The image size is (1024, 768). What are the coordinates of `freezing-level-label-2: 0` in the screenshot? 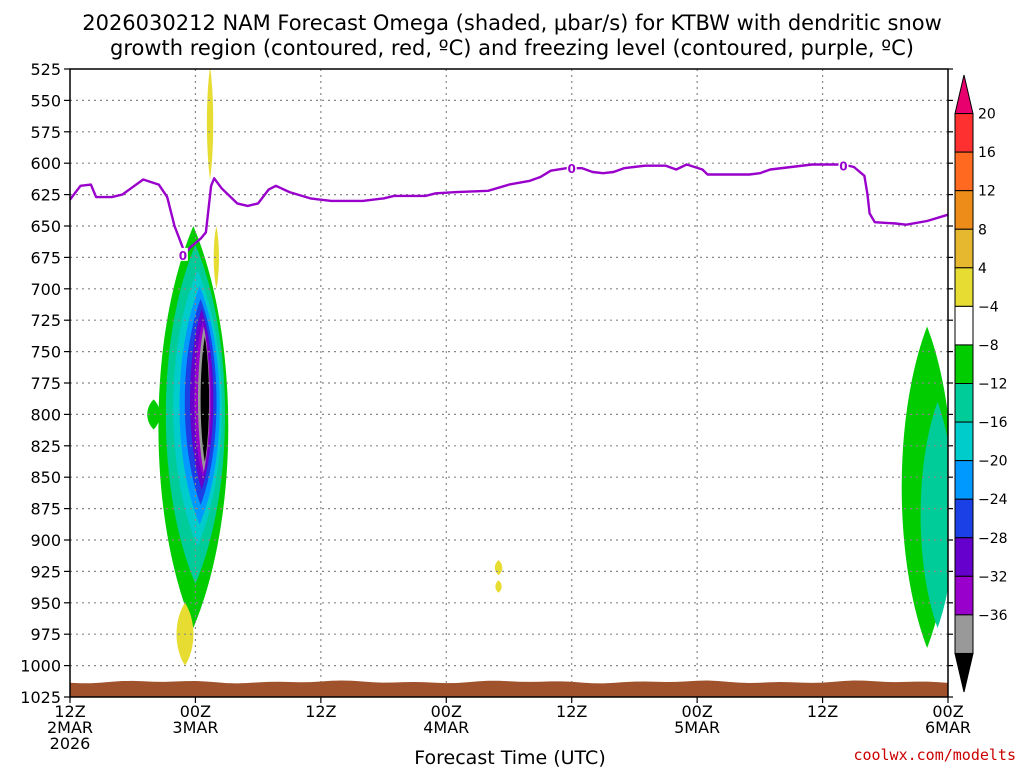 It's located at (843, 167).